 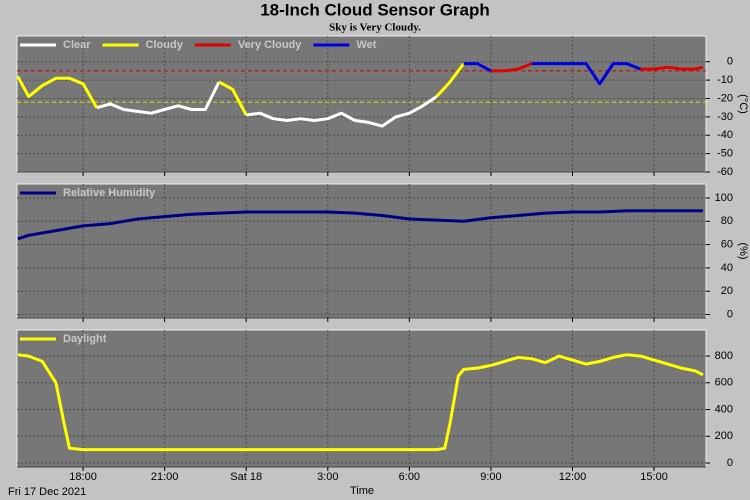 I want to click on legend-label: Clear, so click(x=77, y=45).